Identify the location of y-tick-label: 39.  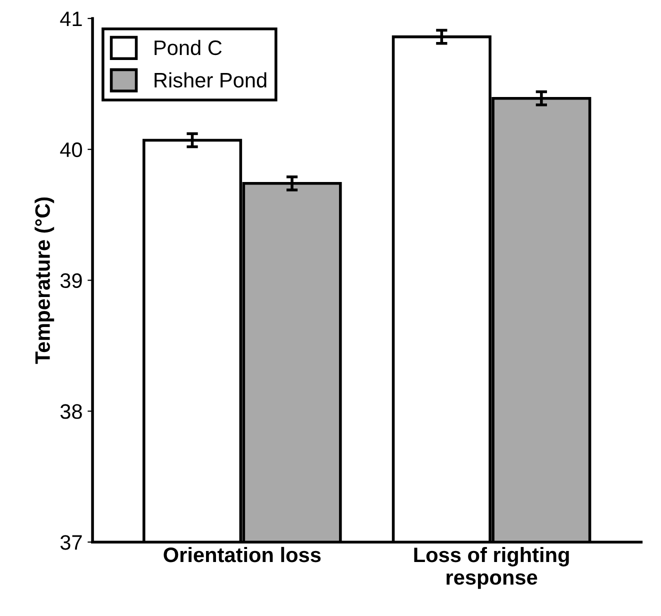
(71, 280).